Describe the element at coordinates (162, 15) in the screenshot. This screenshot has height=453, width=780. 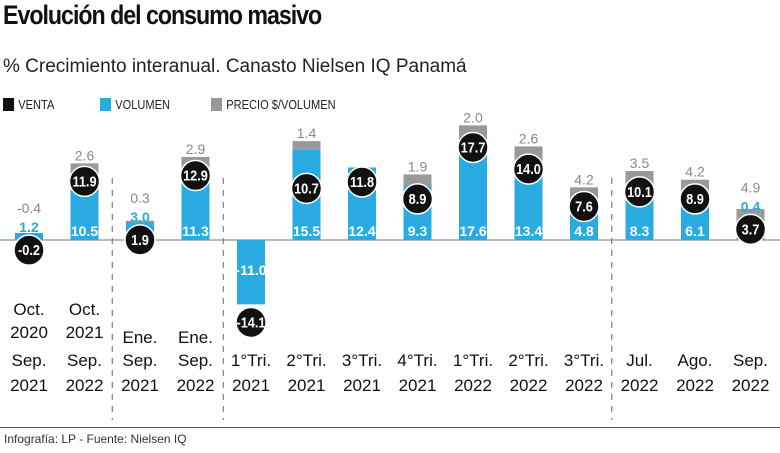
I see `chart-title: Evolución del consumo masivo` at that location.